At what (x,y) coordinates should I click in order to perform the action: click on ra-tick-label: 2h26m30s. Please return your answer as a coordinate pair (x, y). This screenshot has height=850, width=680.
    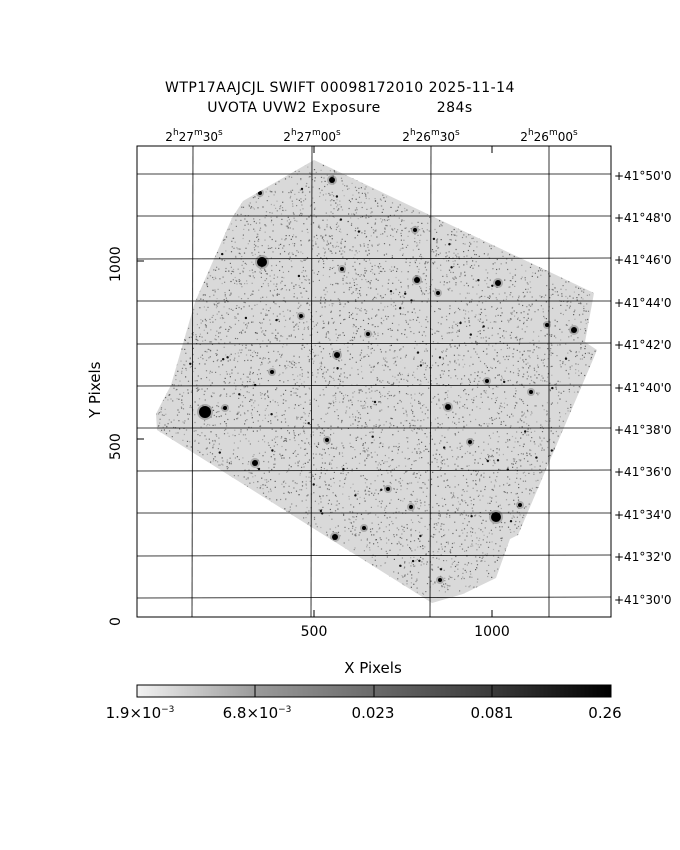
    Looking at the image, I should click on (431, 136).